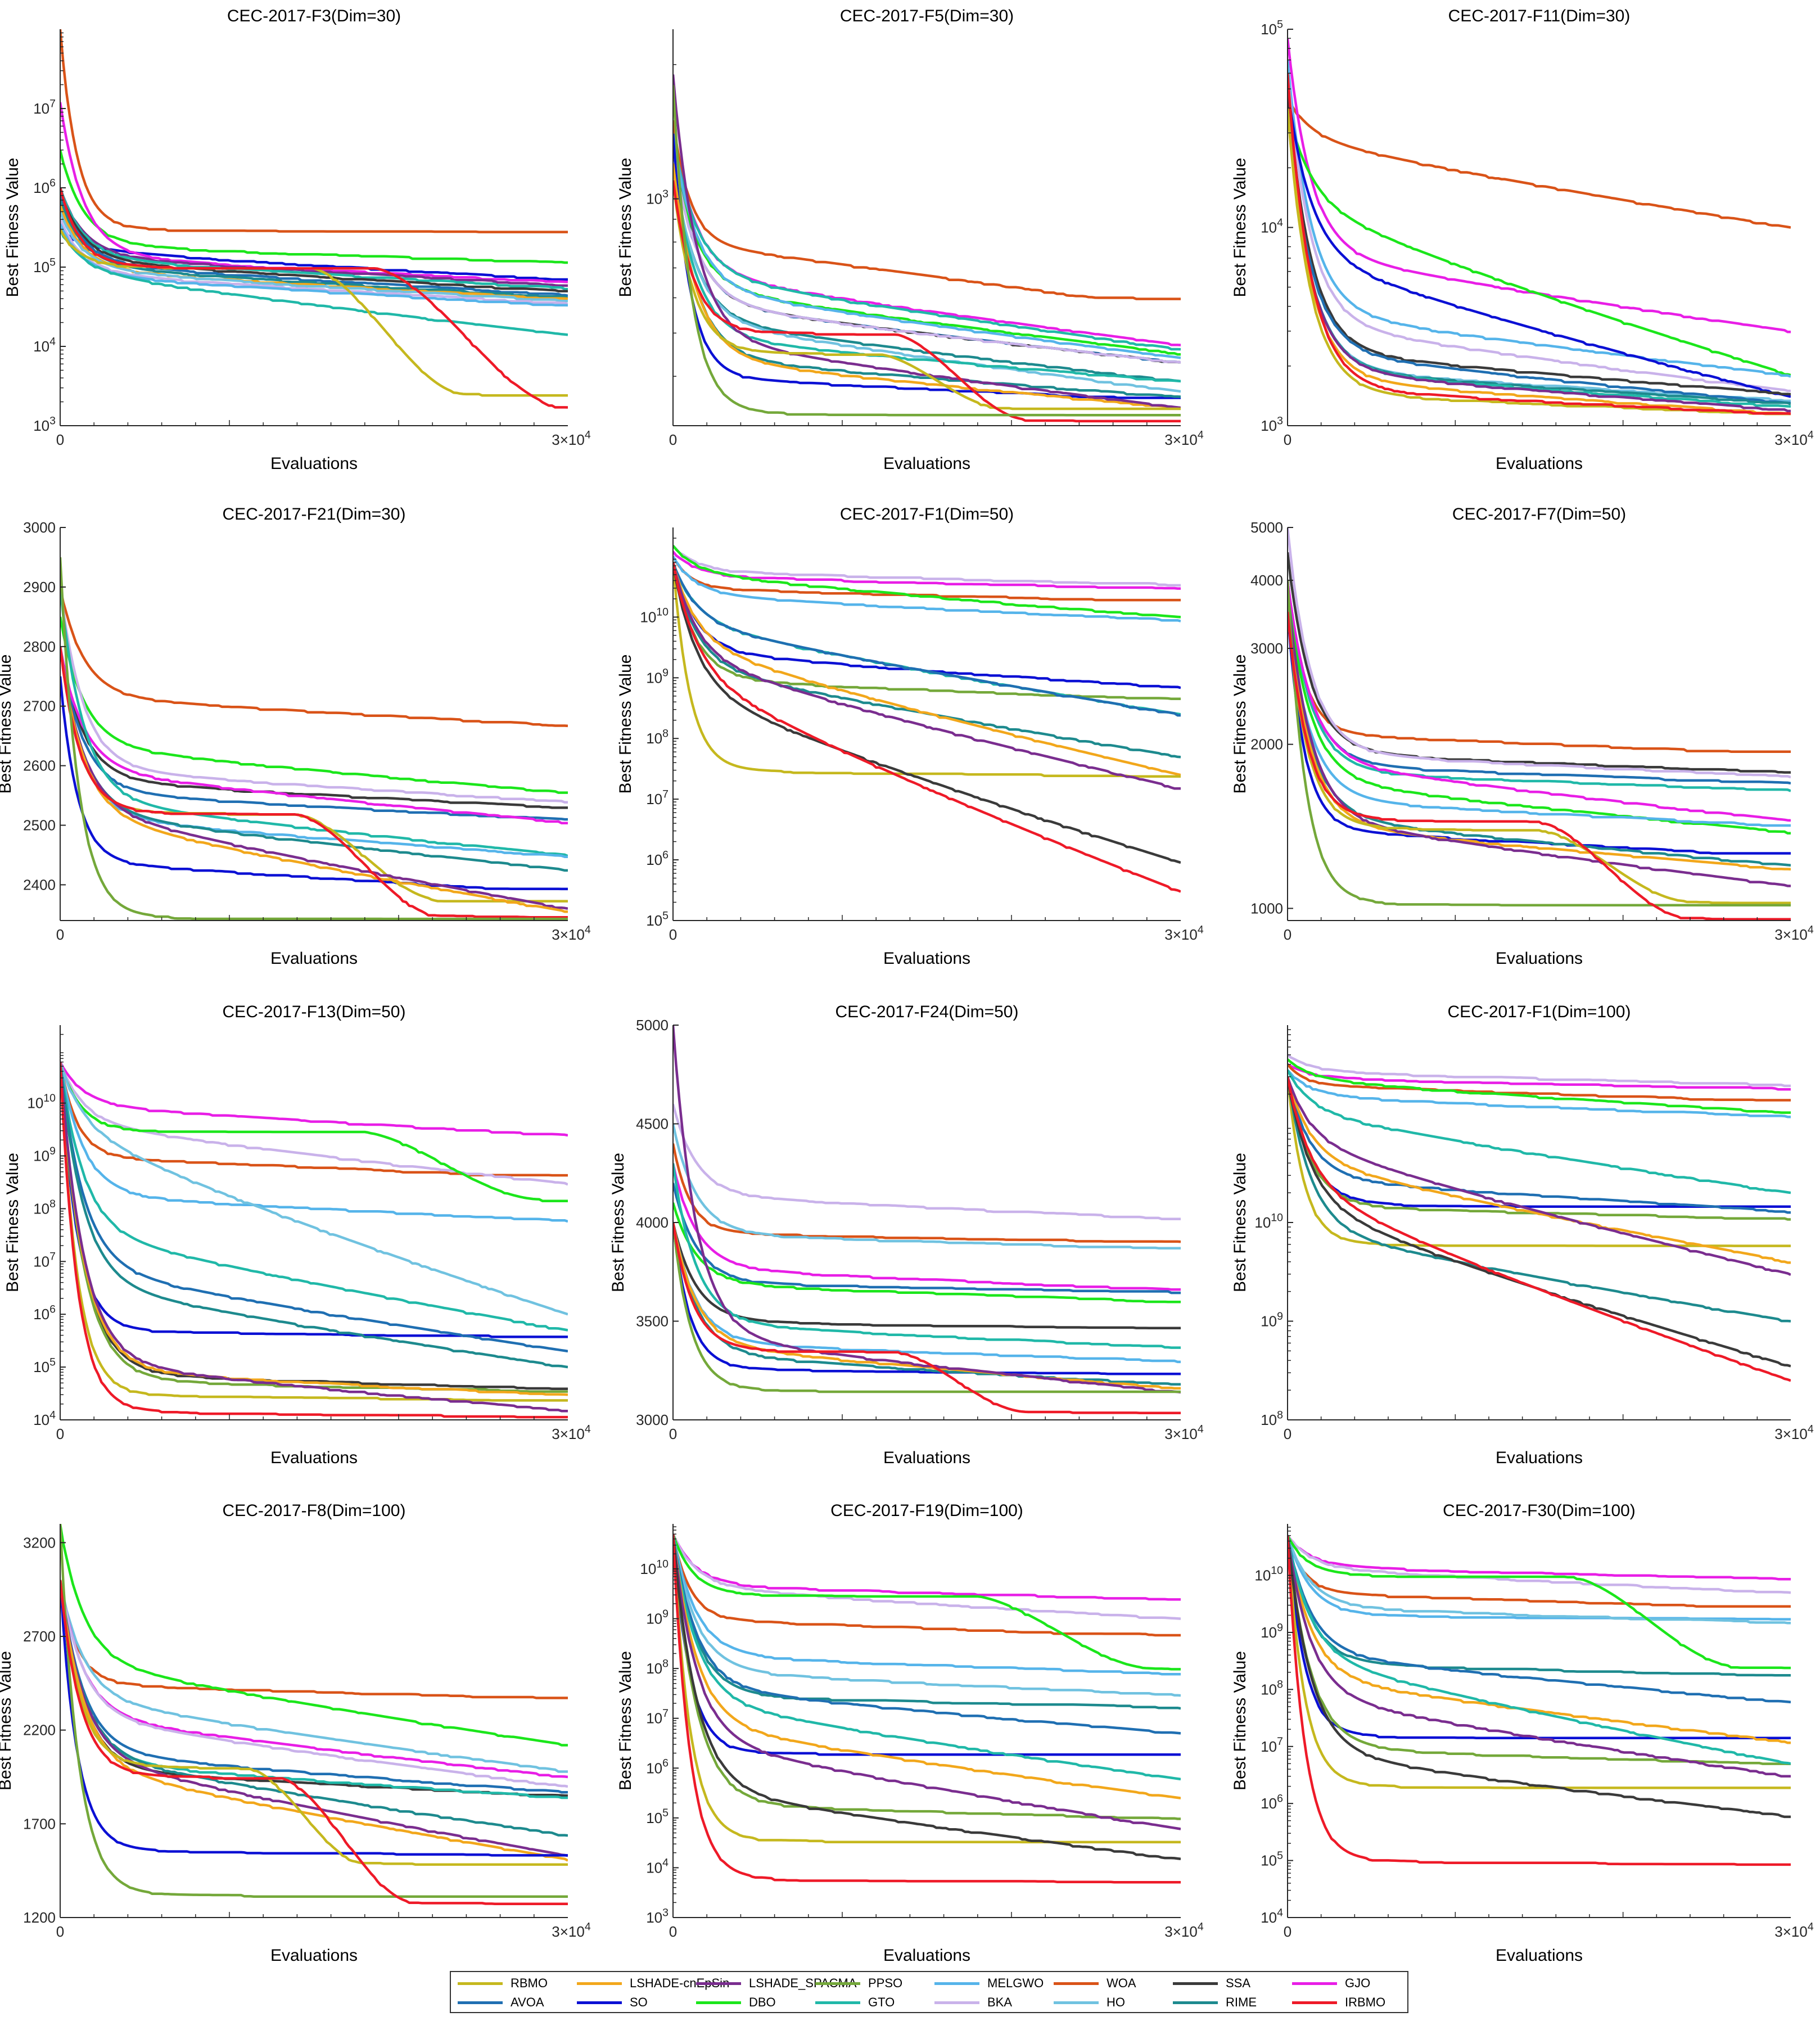  Describe the element at coordinates (39, 1543) in the screenshot. I see `y-tick-label: 3200` at that location.